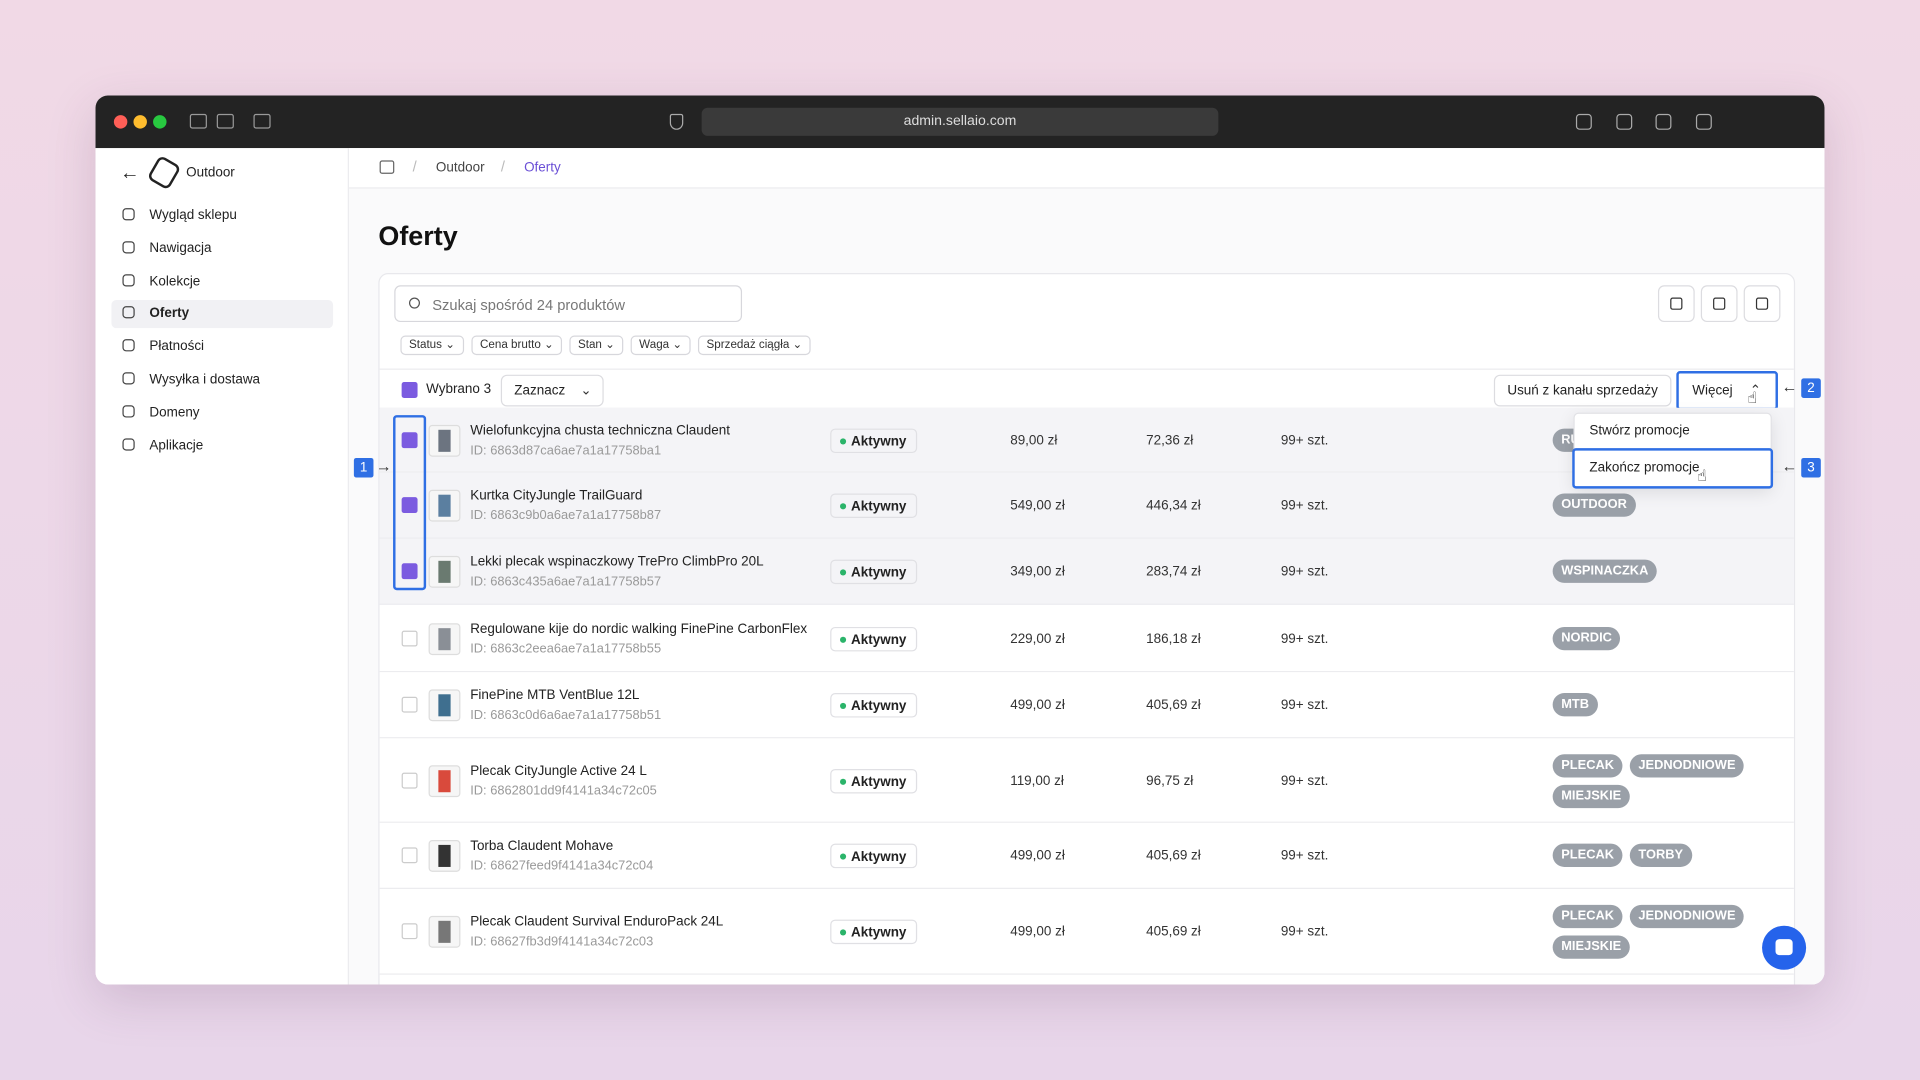 This screenshot has width=1920, height=1080. What do you see at coordinates (597, 922) in the screenshot?
I see `product-name: Plecak Claudent Survival EnduroPack 24L` at bounding box center [597, 922].